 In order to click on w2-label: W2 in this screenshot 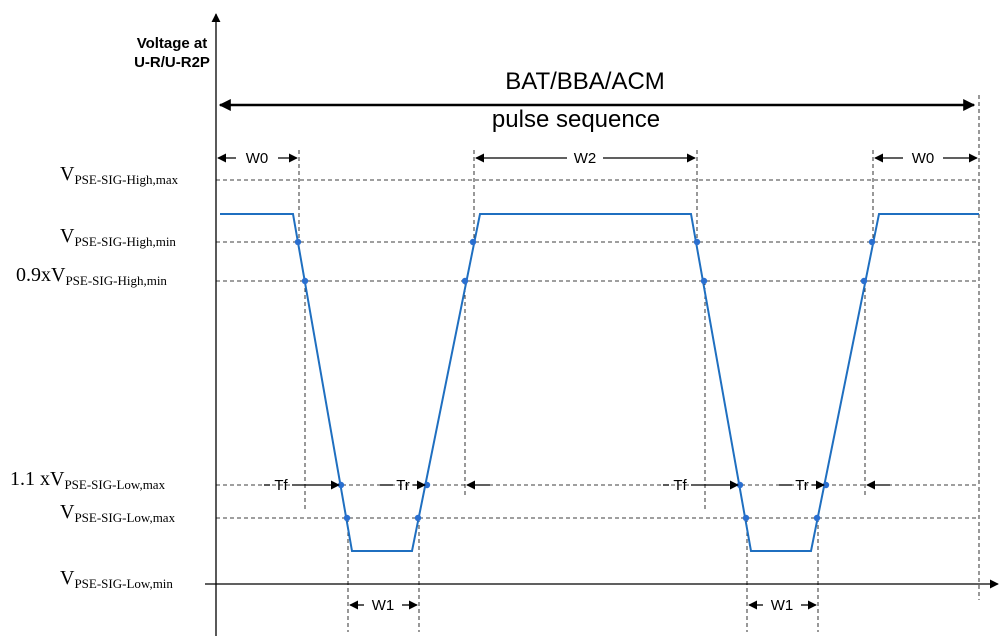, I will do `click(585, 158)`.